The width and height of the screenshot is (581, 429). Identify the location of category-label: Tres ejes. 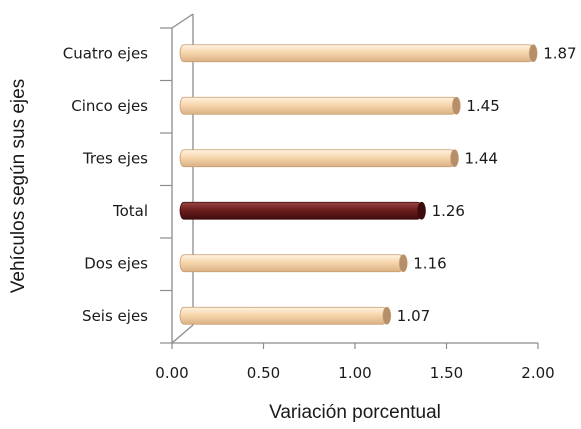
(115, 158).